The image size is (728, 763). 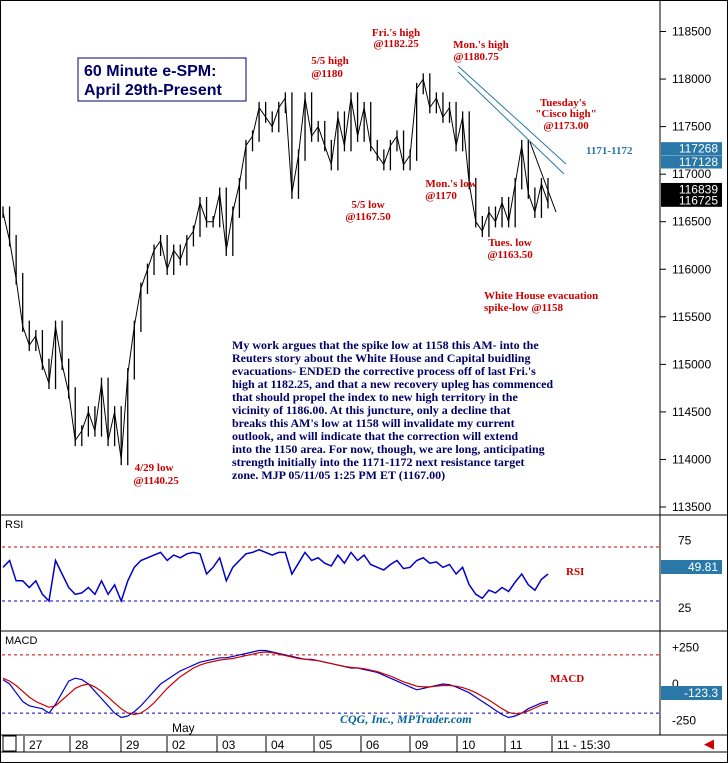 What do you see at coordinates (698, 200) in the screenshot?
I see `price-tag-label: 116725` at bounding box center [698, 200].